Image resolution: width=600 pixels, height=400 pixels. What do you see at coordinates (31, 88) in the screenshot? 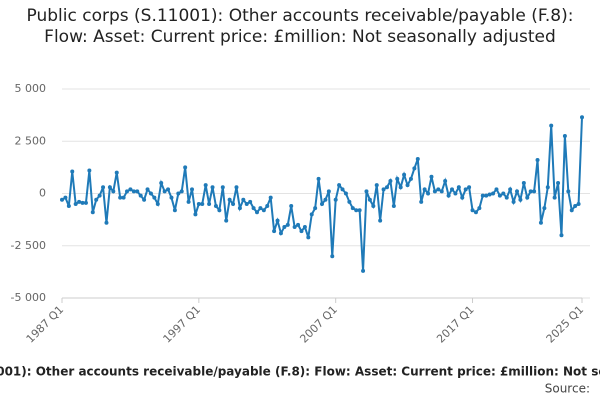
I see `y-tick-label: 5 000` at bounding box center [31, 88].